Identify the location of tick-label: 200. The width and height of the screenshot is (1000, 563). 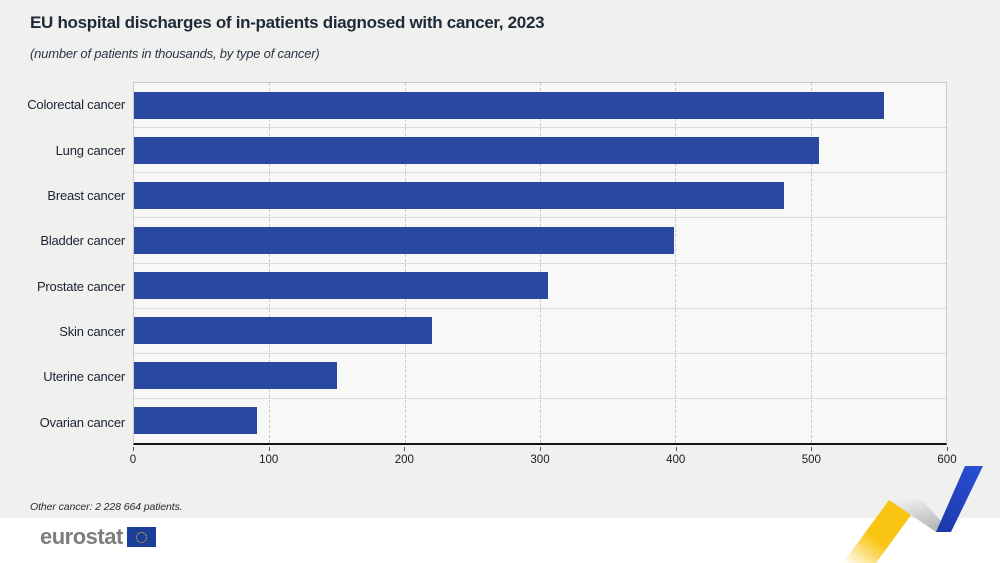
(404, 460).